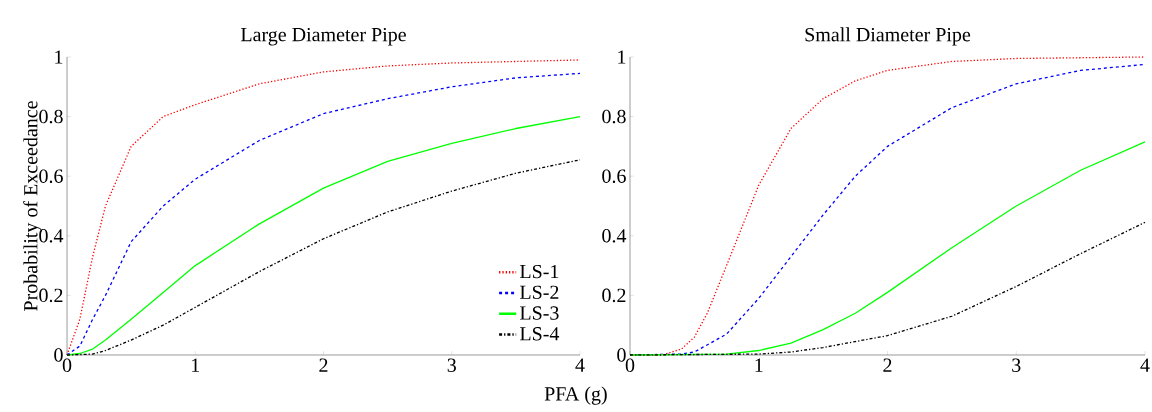 The height and width of the screenshot is (412, 1152). Describe the element at coordinates (539, 271) in the screenshot. I see `legend-label: LS-1` at that location.